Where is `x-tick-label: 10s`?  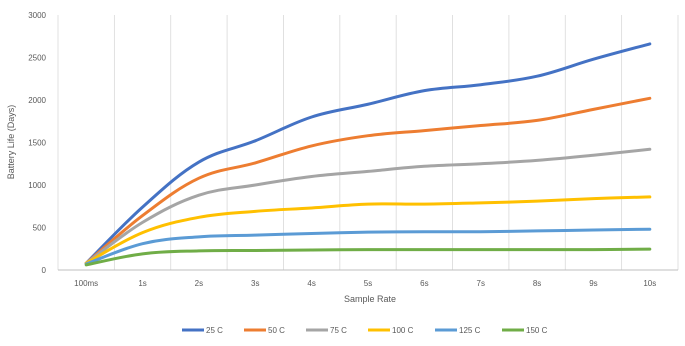
x-tick-label: 10s is located at coordinates (649, 283).